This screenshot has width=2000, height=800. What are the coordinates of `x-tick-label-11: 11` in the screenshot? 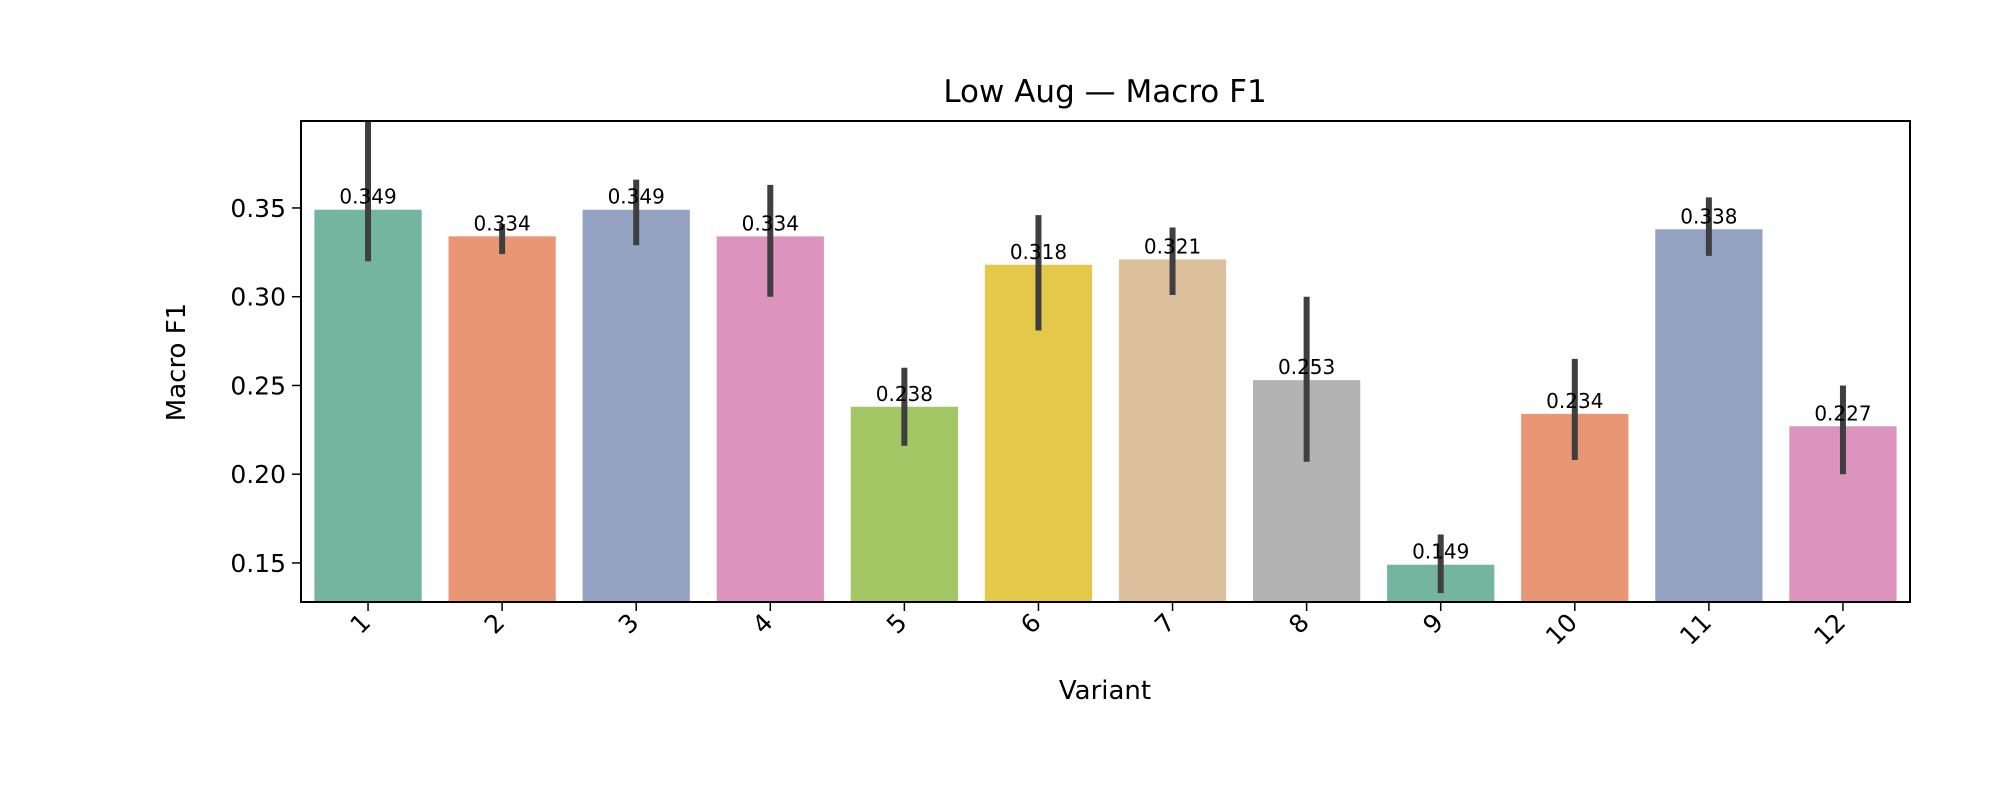 It's located at (1695, 629).